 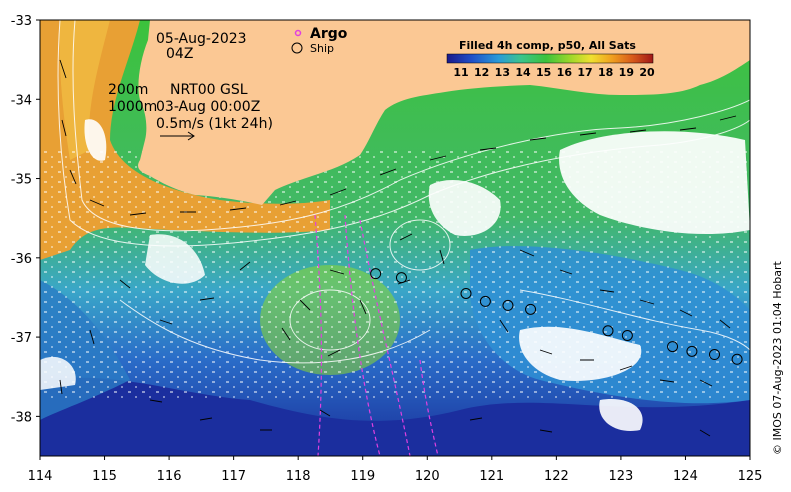 What do you see at coordinates (556, 476) in the screenshot?
I see `x-tick-label: 122` at bounding box center [556, 476].